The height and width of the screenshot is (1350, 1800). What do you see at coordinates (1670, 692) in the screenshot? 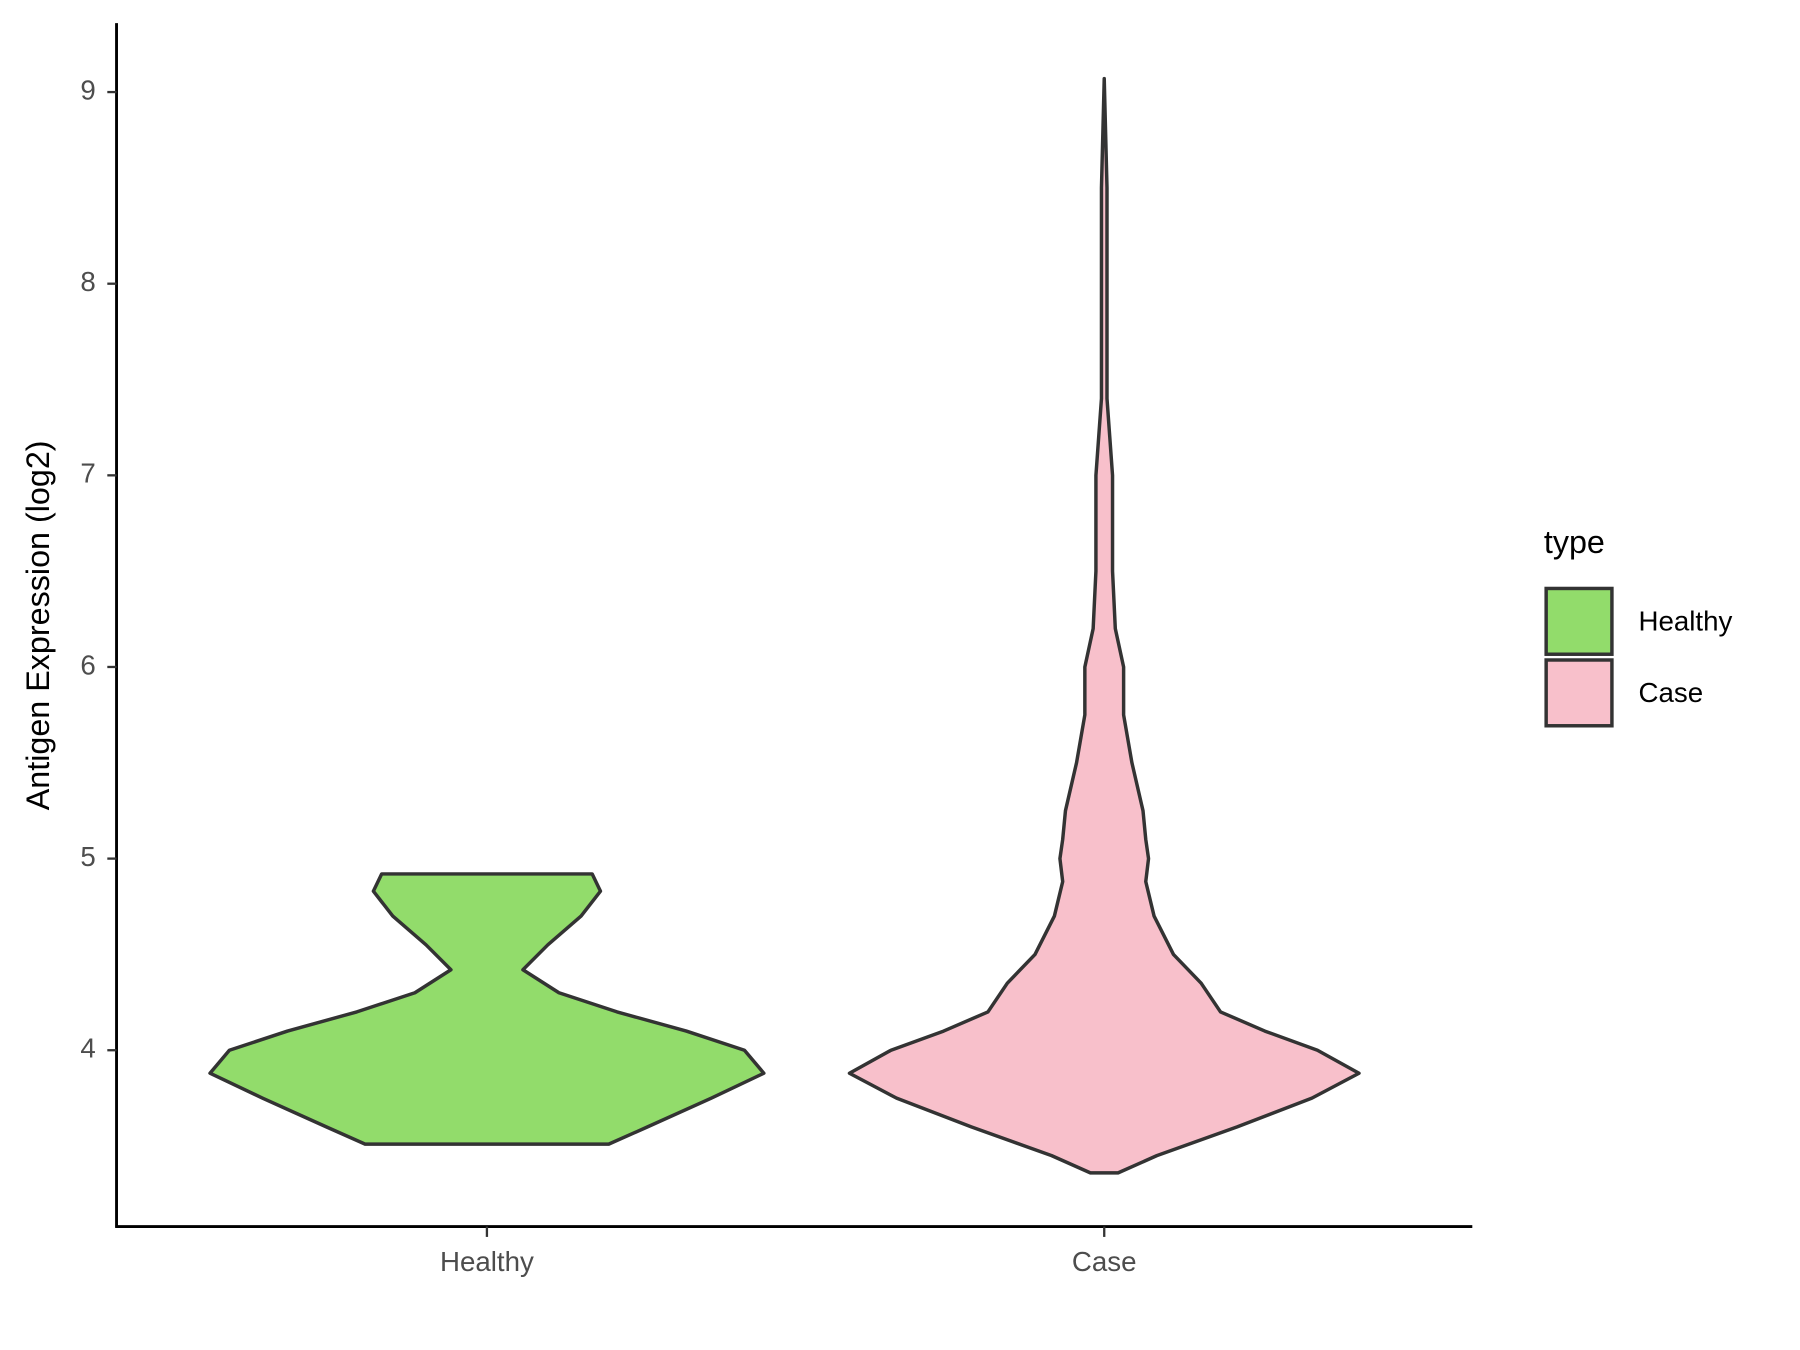
I see `legend-label: Case` at bounding box center [1670, 692].